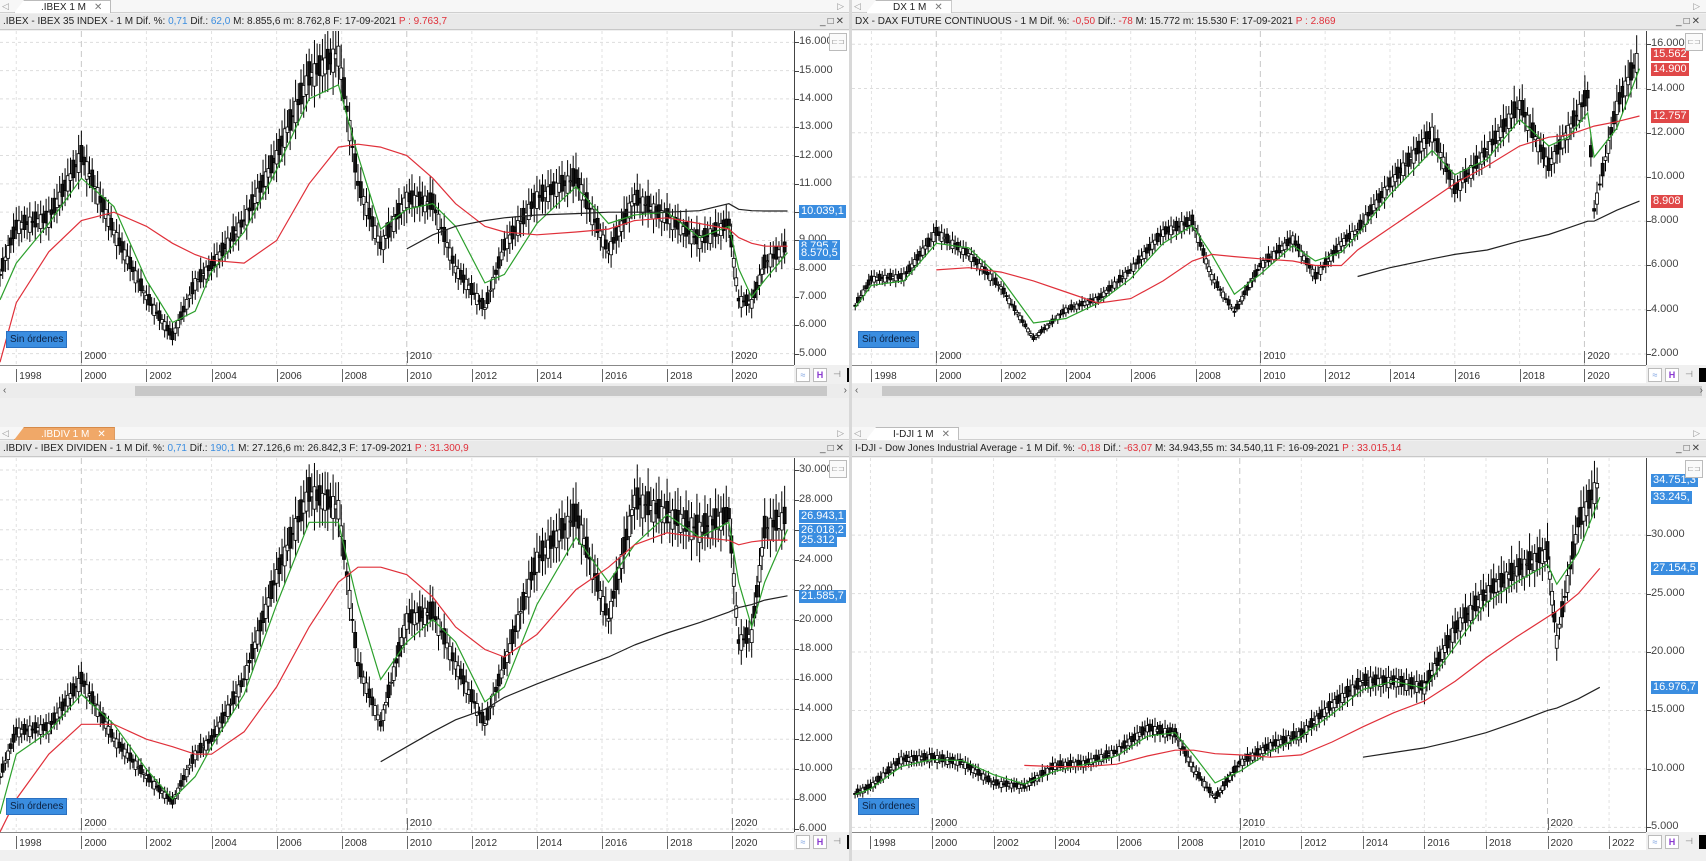 The image size is (1706, 861). What do you see at coordinates (818, 541) in the screenshot?
I see `price-marker-label: 25.312` at bounding box center [818, 541].